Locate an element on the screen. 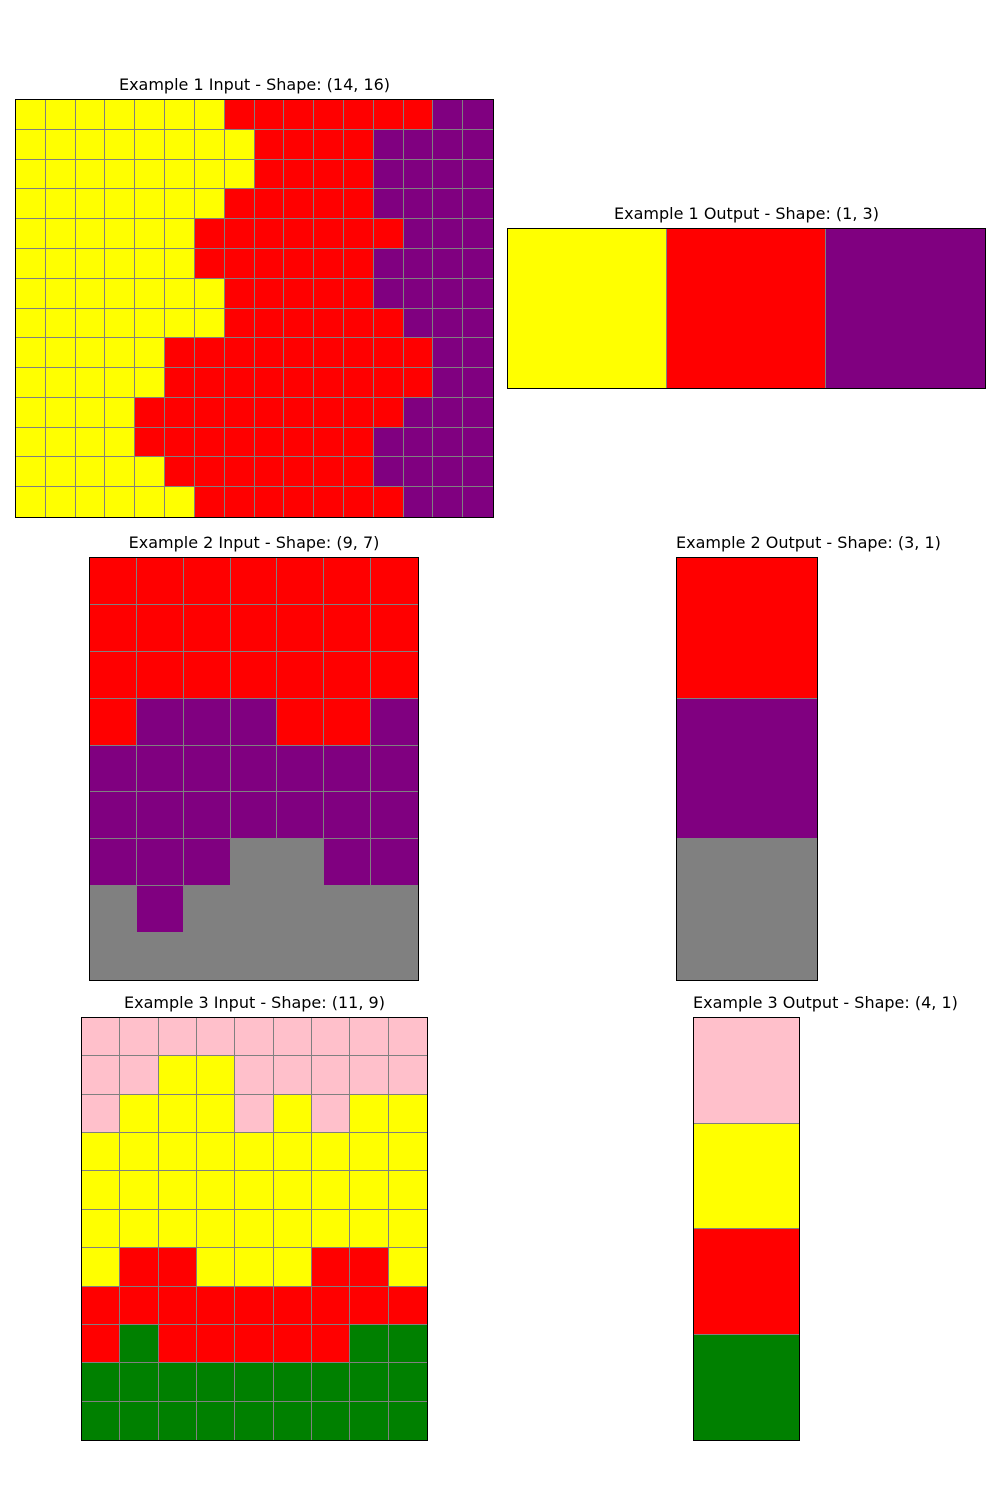  example-2-output-grid is located at coordinates (747, 769).